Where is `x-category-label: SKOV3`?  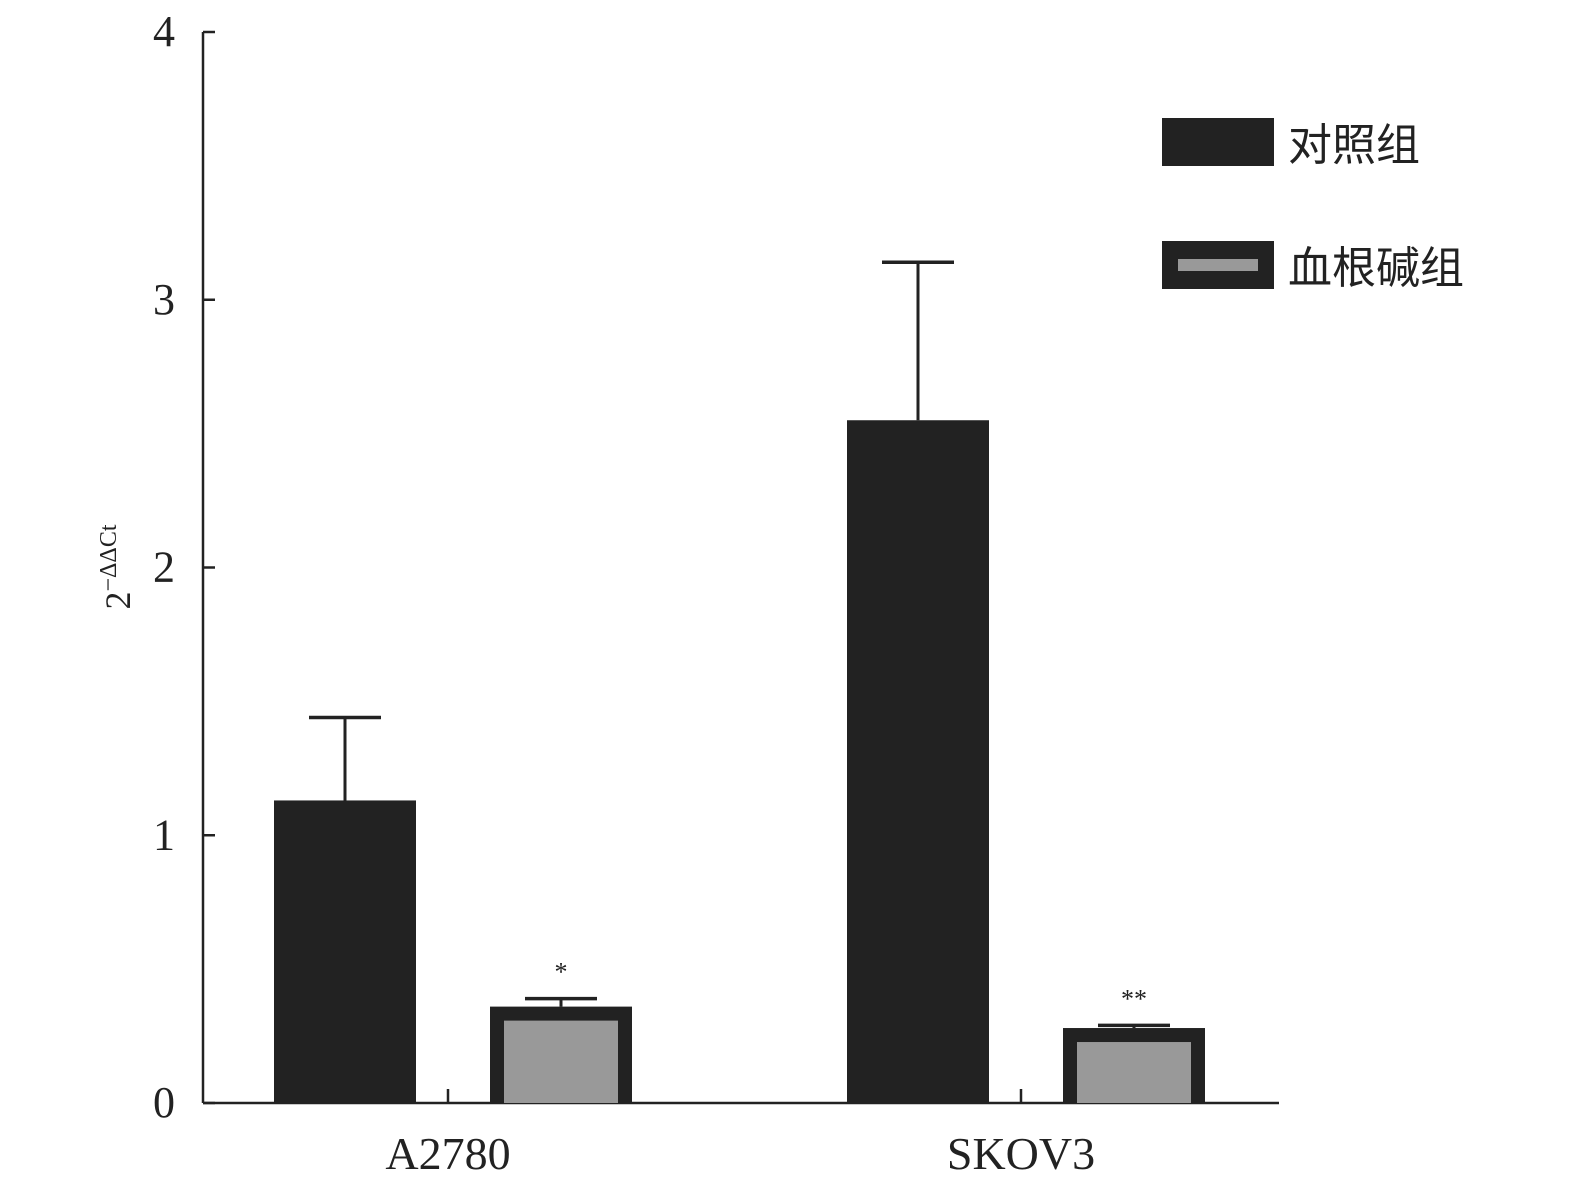
x-category-label: SKOV3 is located at coordinates (1021, 1153).